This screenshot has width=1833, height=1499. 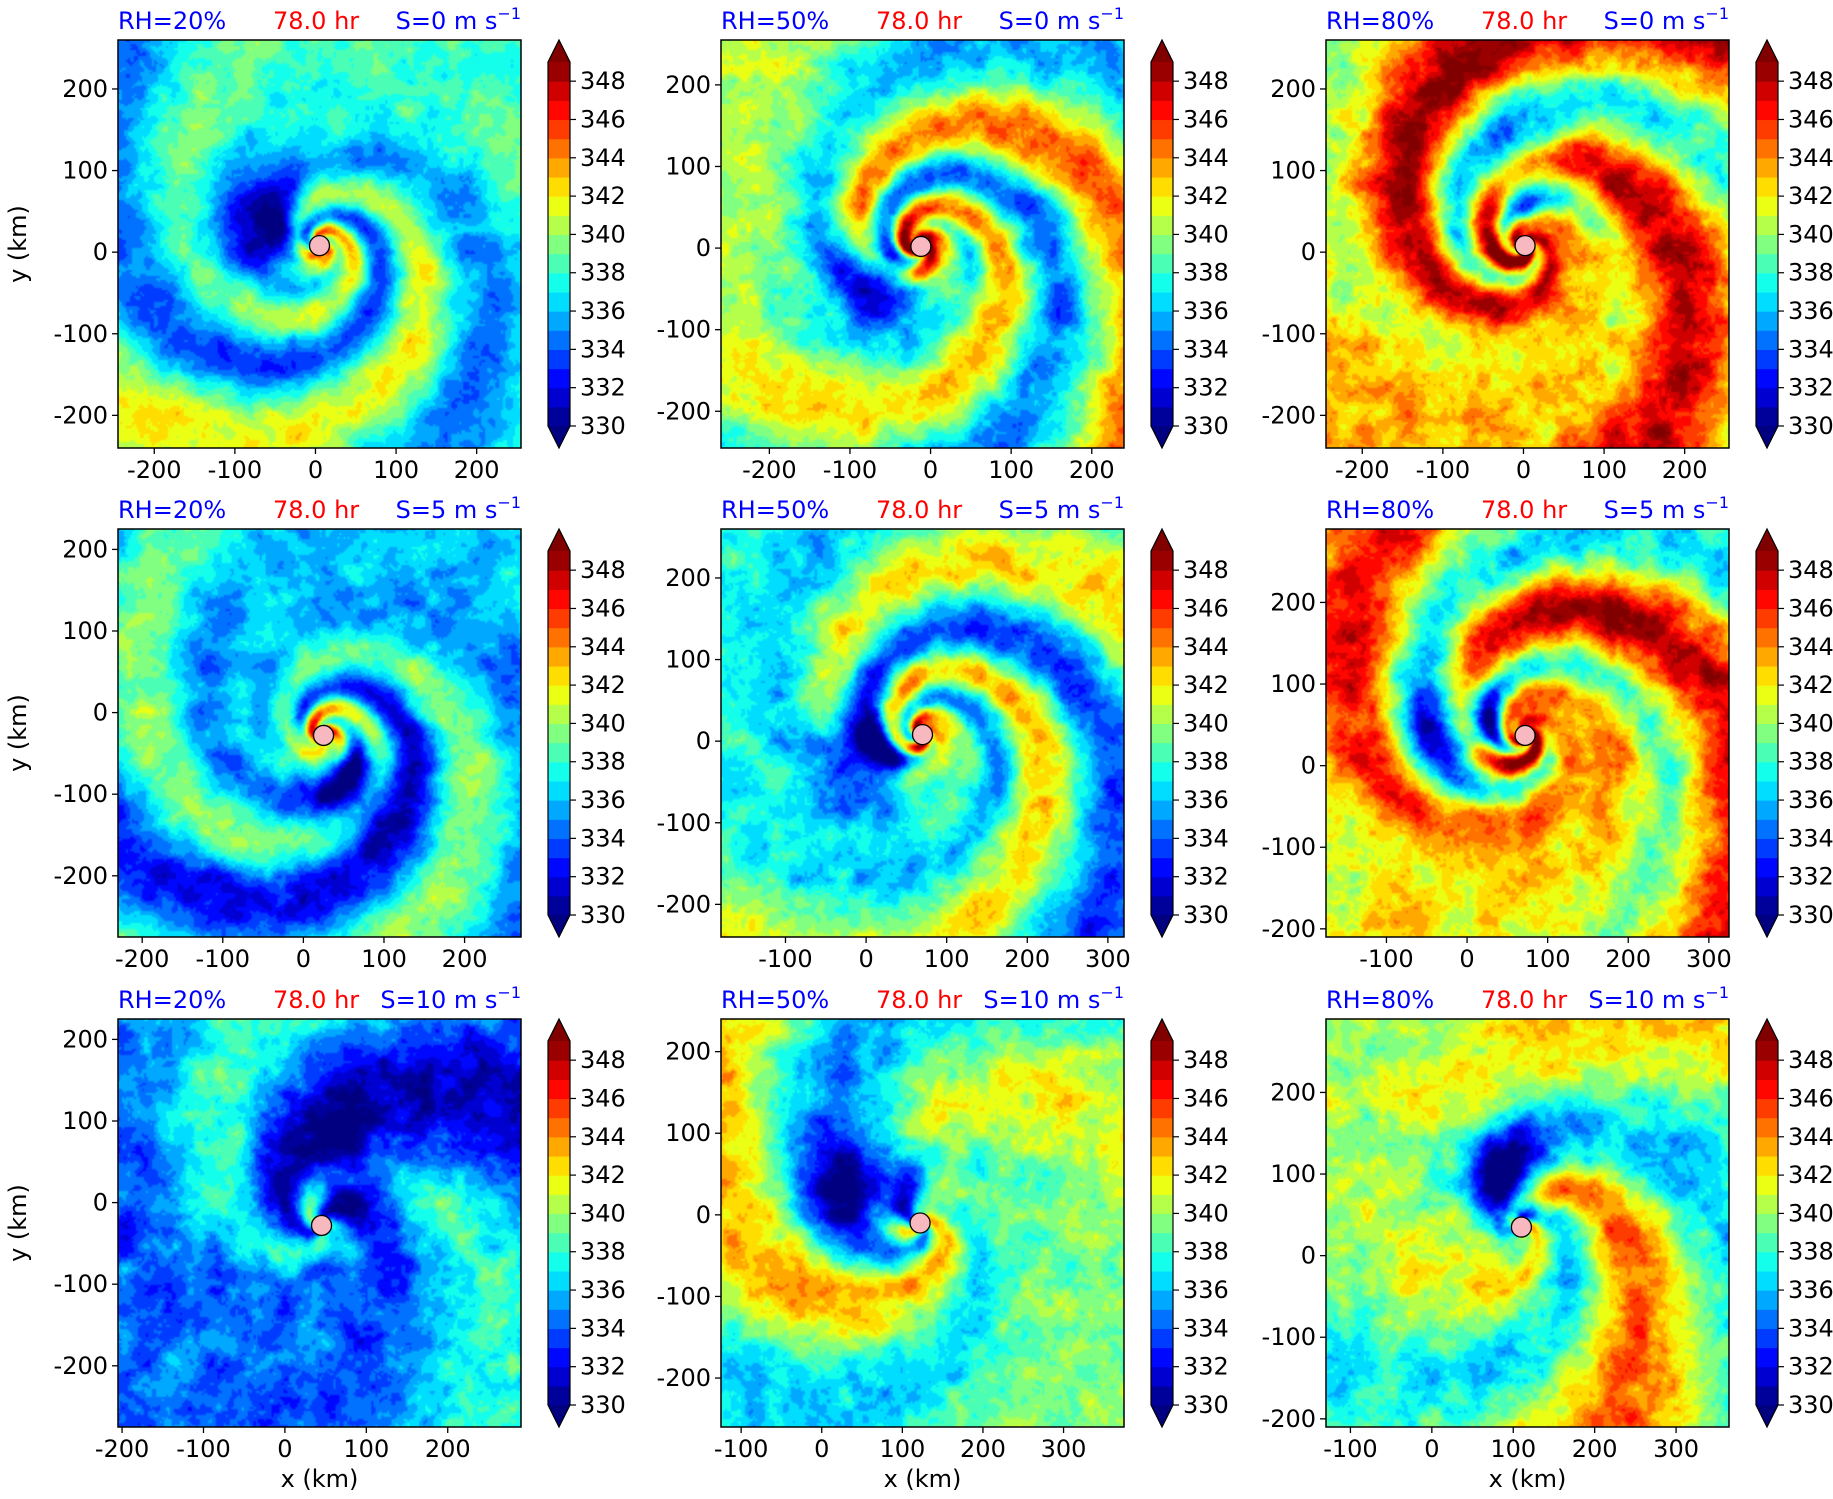 What do you see at coordinates (1655, 21) in the screenshot?
I see `title-shear-text: S=0 m s` at bounding box center [1655, 21].